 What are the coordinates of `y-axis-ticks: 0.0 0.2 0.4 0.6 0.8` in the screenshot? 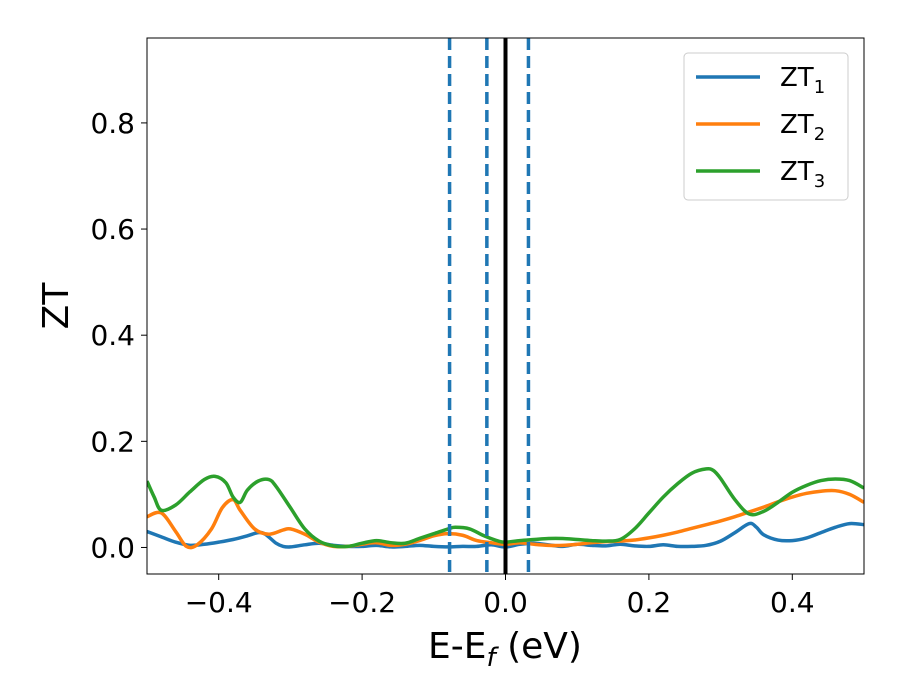 It's located at (118, 335).